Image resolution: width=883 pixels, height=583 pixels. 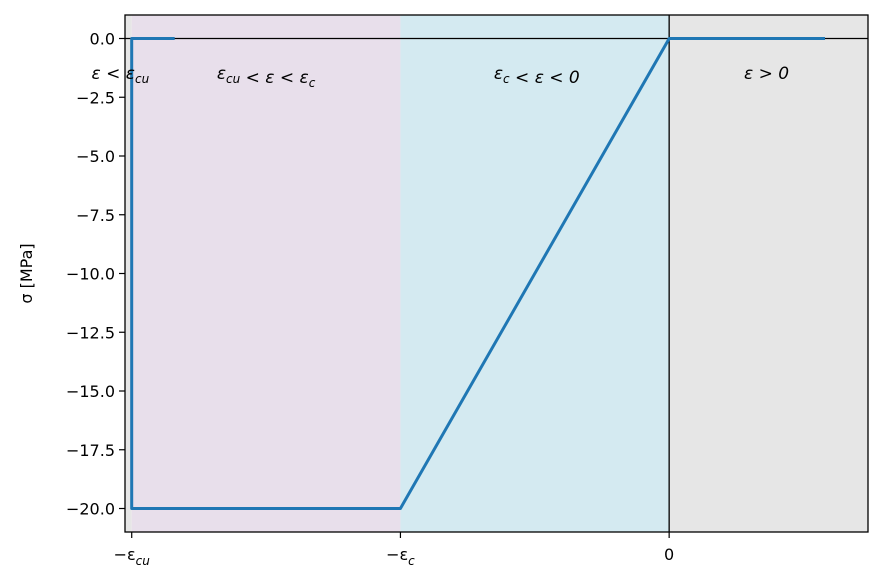 I want to click on region-label: εc < ε < 0, so click(x=537, y=76).